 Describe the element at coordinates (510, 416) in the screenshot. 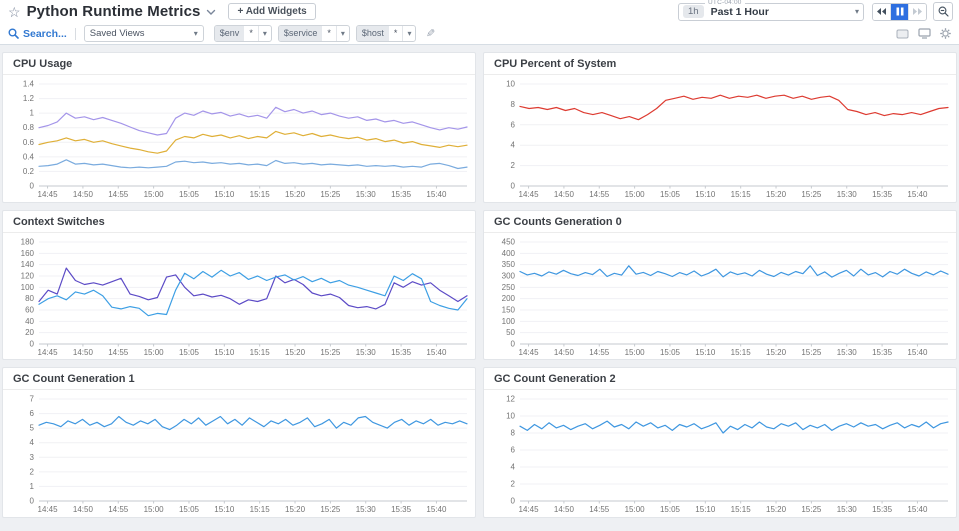

I see `svg-text: 10` at that location.